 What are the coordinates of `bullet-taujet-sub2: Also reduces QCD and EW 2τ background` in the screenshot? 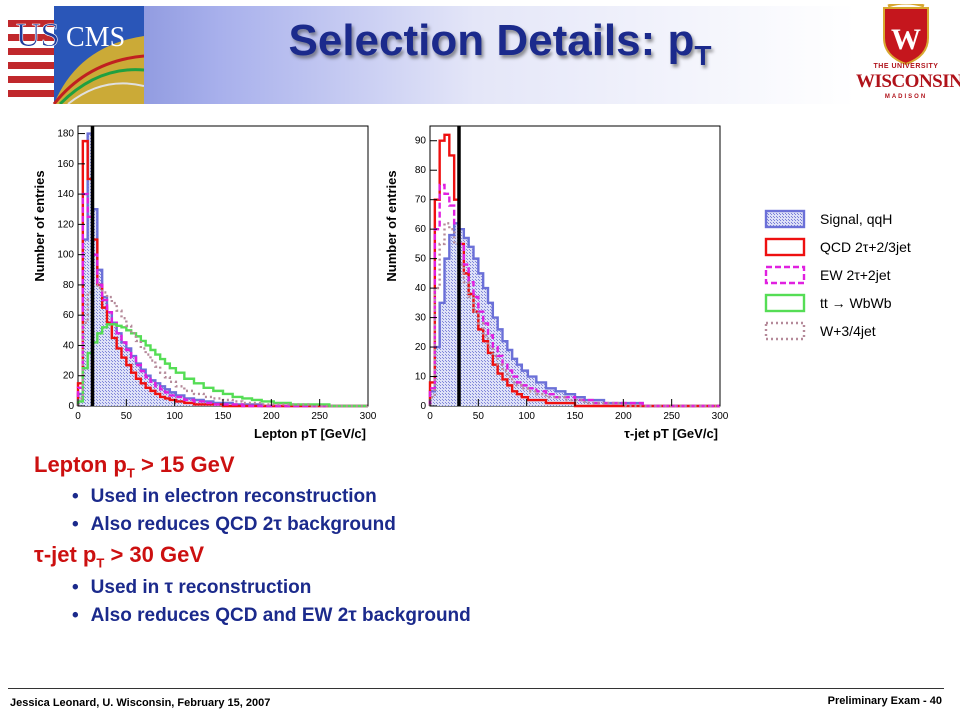 It's located at (453, 616).